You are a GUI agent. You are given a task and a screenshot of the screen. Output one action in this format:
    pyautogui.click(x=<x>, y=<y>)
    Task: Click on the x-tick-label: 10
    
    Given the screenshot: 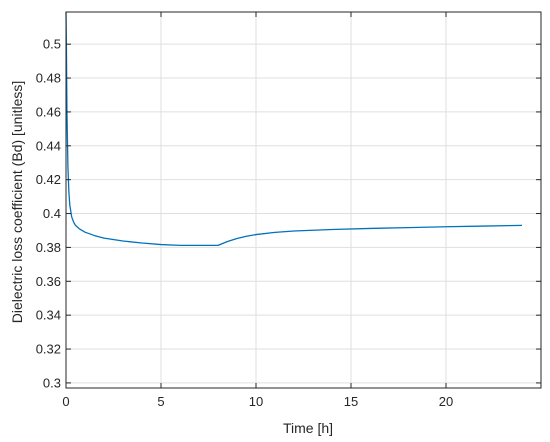 What is the action you would take?
    pyautogui.click(x=256, y=401)
    